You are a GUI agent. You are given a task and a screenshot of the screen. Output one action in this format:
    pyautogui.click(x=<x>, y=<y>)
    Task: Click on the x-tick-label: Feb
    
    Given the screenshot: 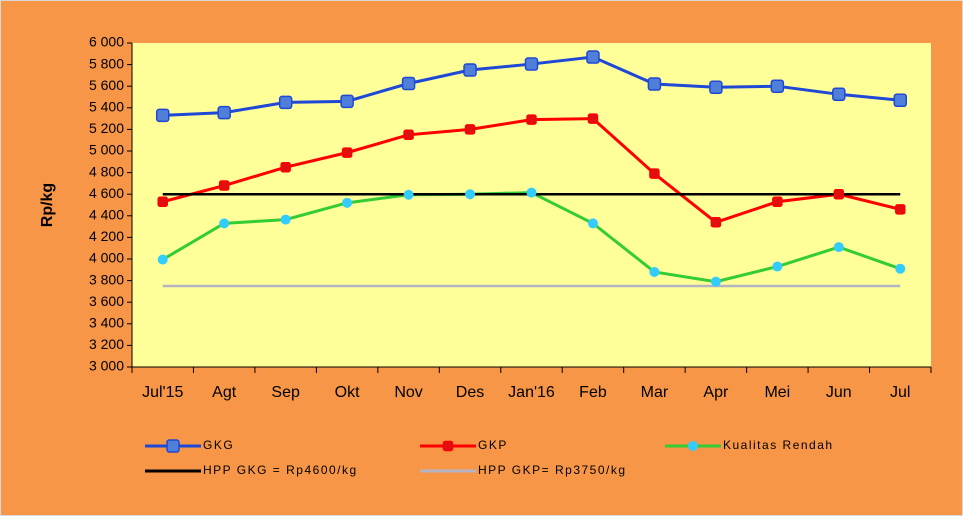 What is the action you would take?
    pyautogui.click(x=593, y=392)
    